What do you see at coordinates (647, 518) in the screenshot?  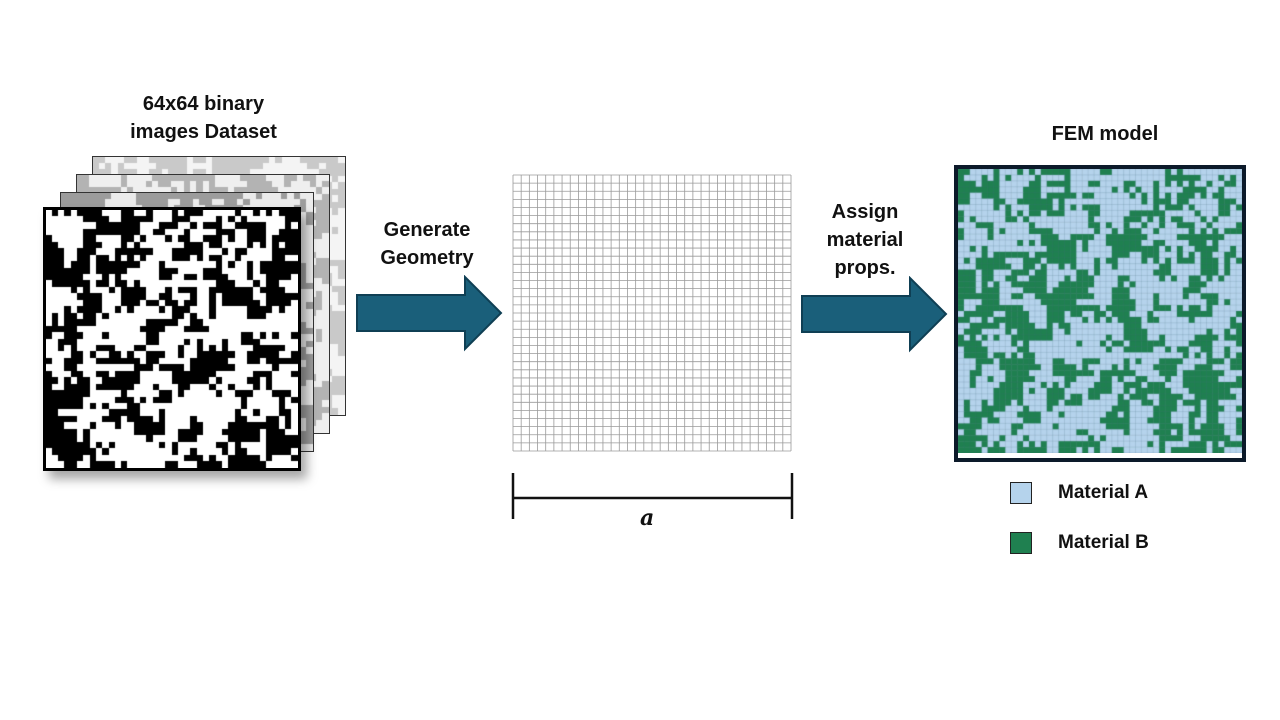 I see `dimension-label: a` at bounding box center [647, 518].